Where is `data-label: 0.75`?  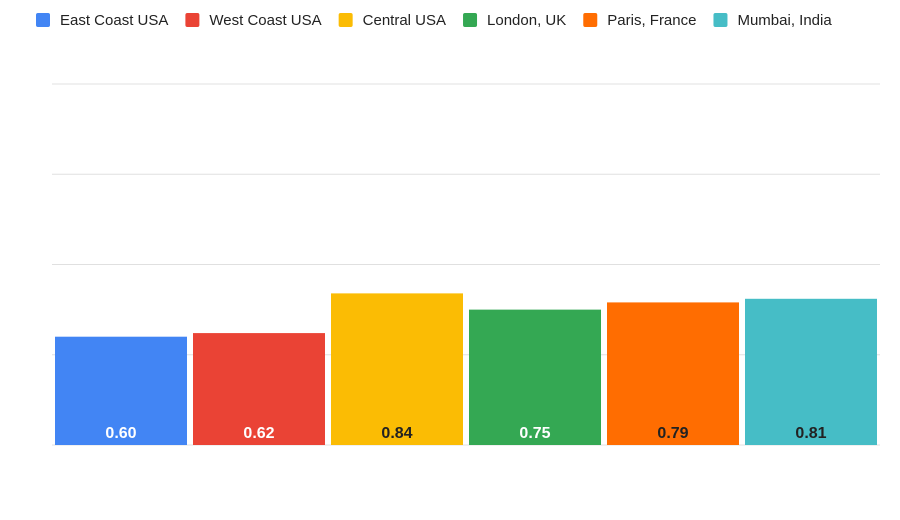 data-label: 0.75 is located at coordinates (534, 433).